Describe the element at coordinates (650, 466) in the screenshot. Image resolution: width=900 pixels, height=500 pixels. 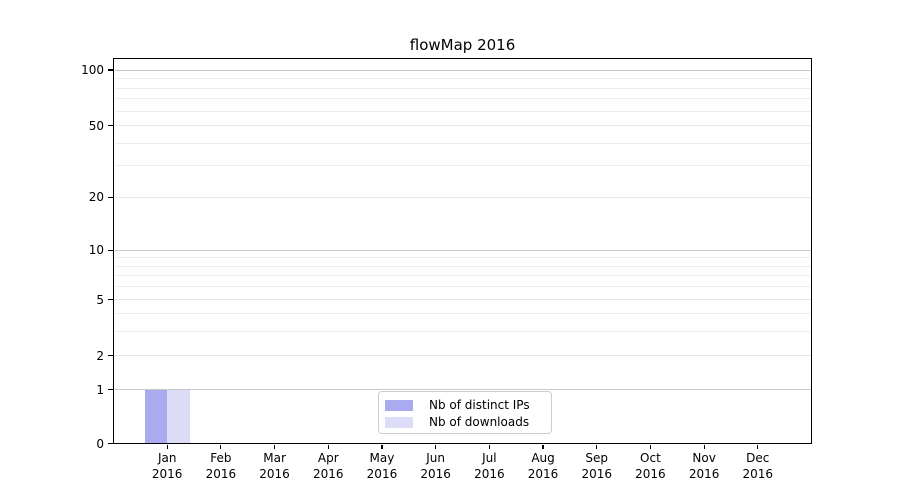
I see `x-tick-label: Oct 2016` at that location.